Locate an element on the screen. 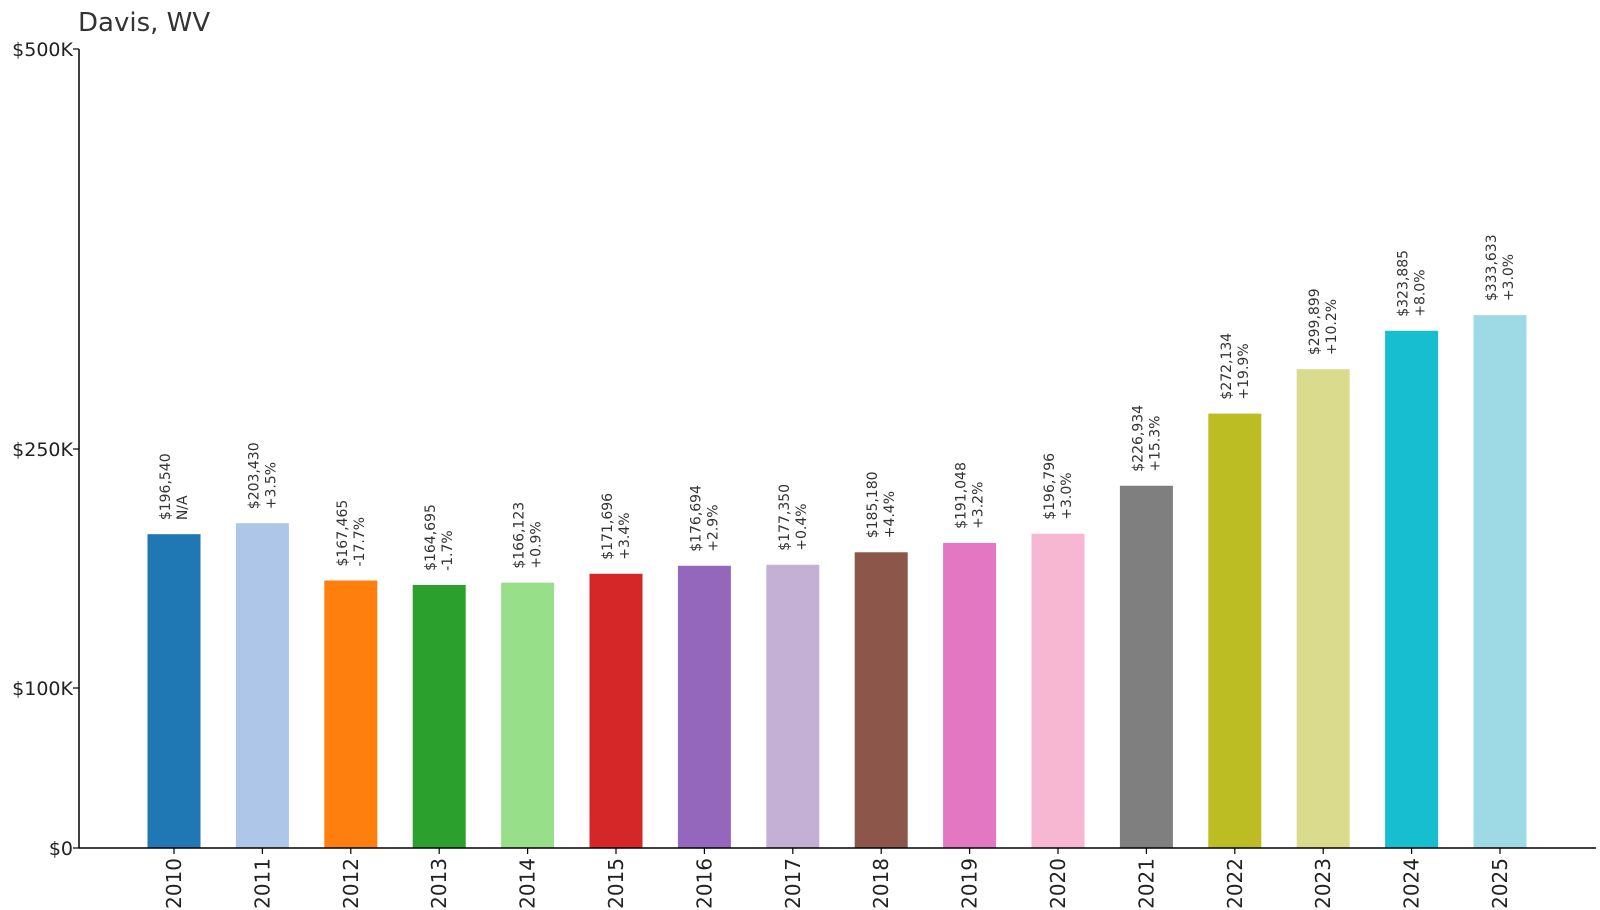 This screenshot has width=1600, height=910. bar-annotation: $196,796 +3.0% is located at coordinates (1058, 486).